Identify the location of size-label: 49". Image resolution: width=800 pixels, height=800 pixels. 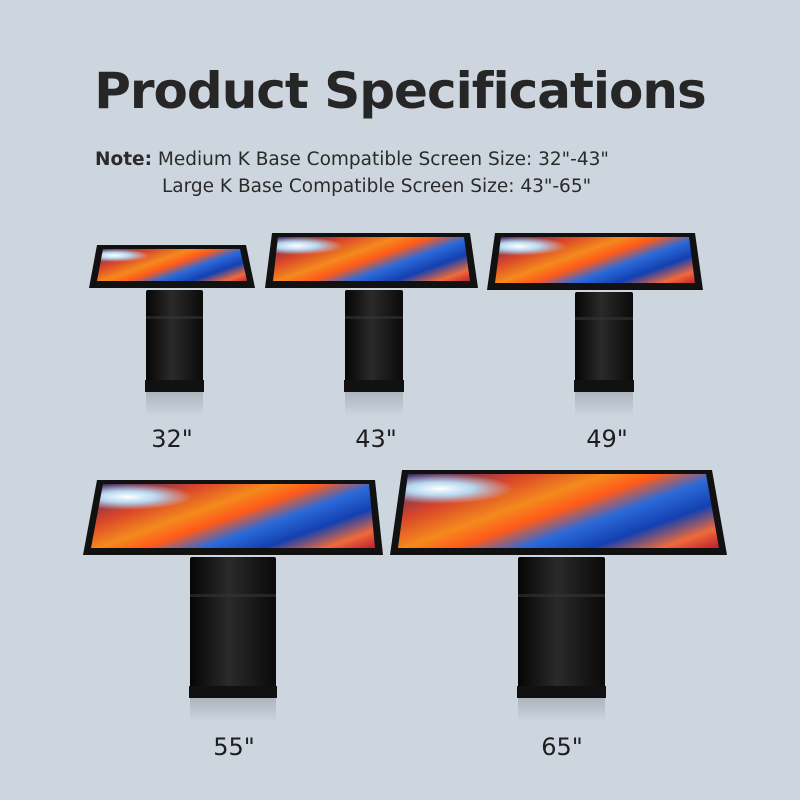
(607, 439).